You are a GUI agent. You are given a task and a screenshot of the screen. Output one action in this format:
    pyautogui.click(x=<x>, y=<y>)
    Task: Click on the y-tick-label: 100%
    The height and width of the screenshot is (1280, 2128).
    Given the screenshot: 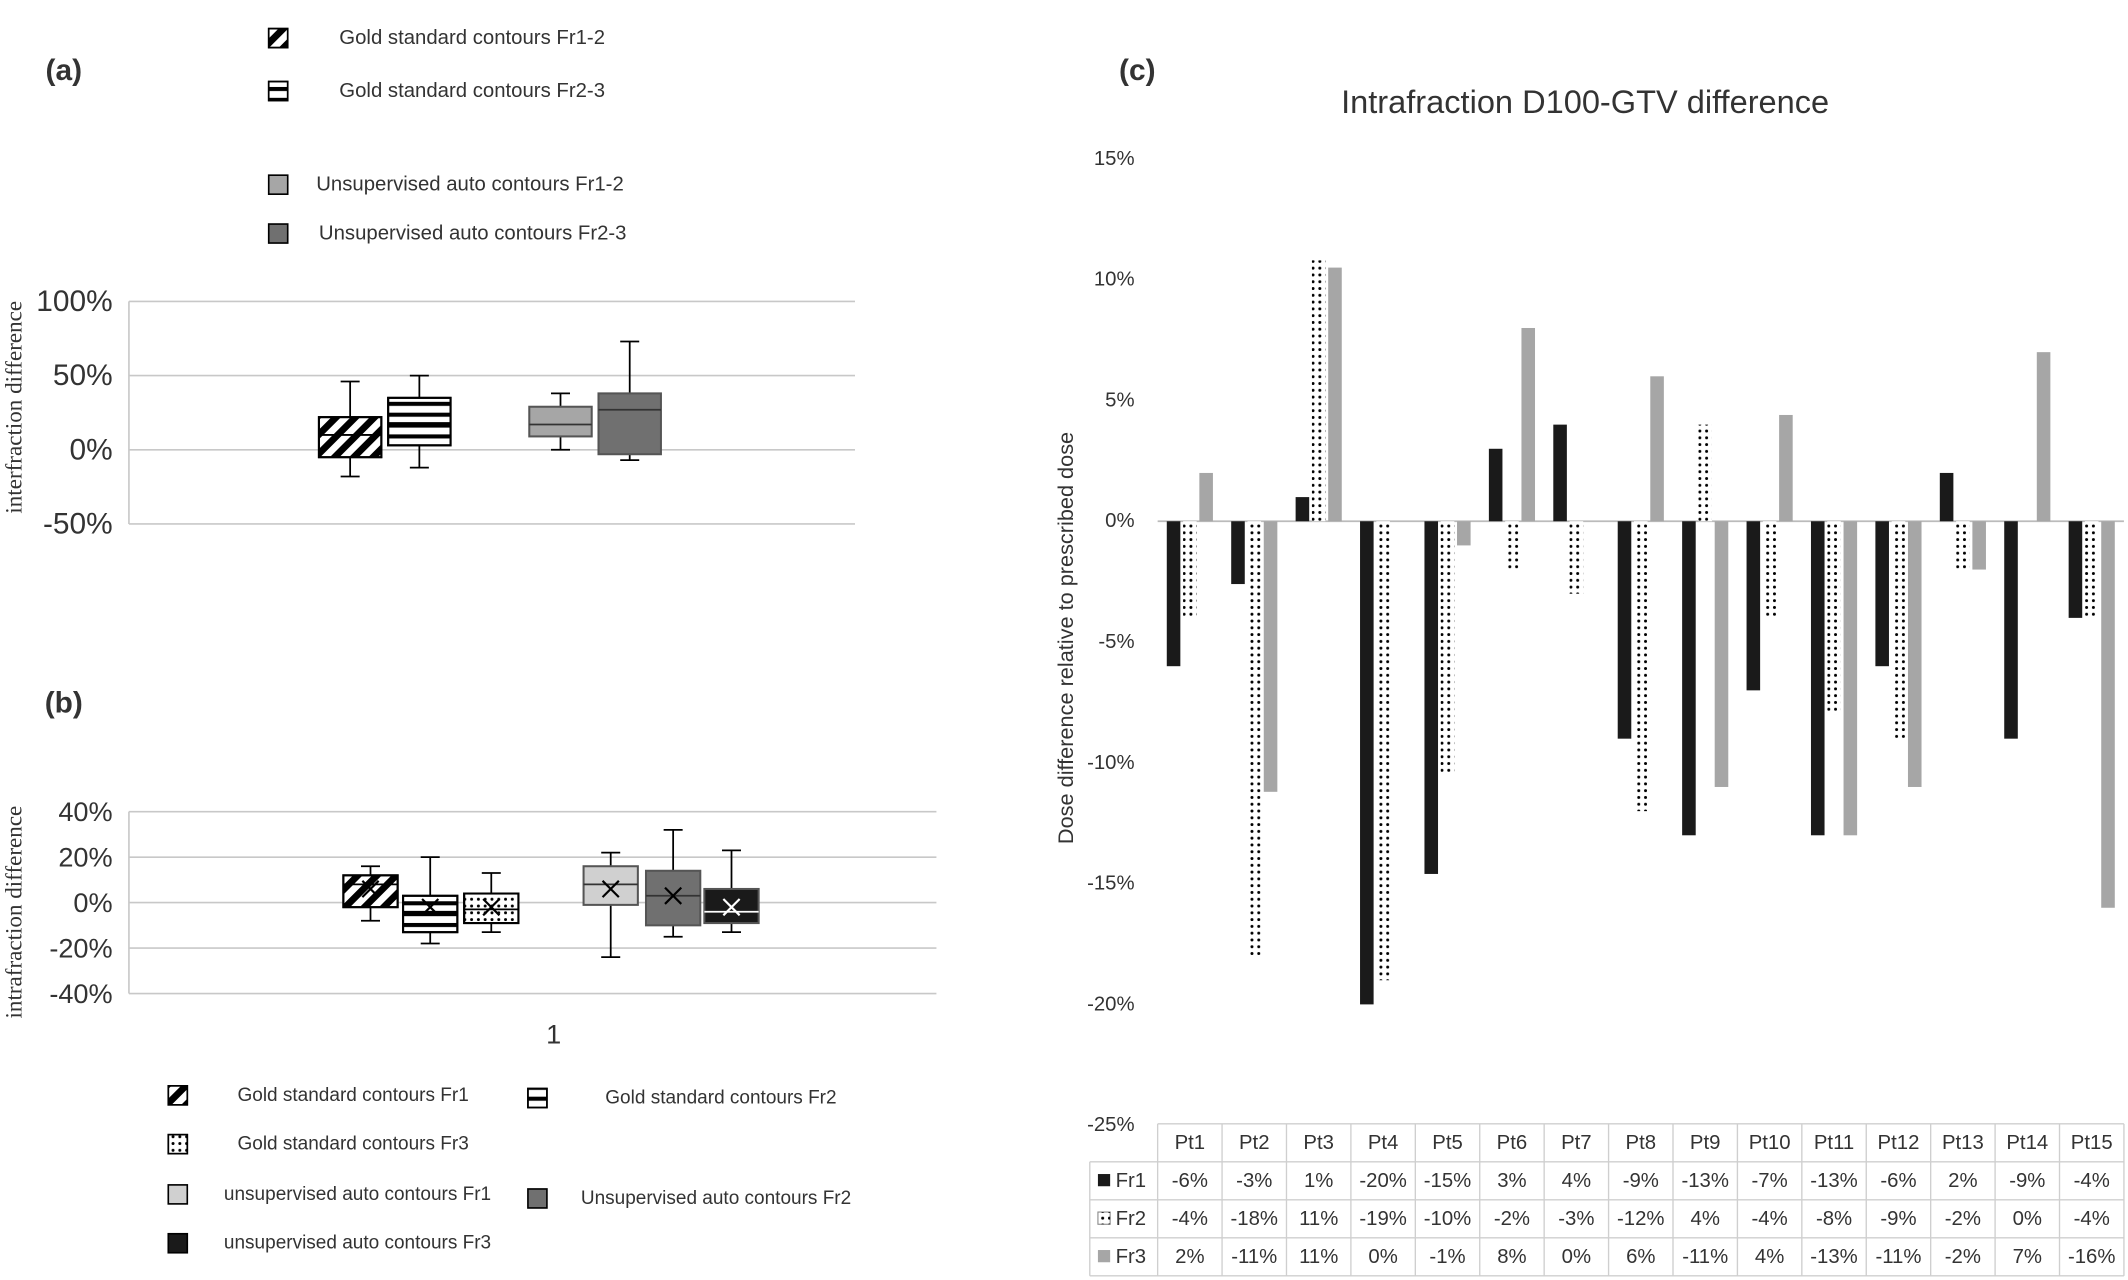 What is the action you would take?
    pyautogui.click(x=74, y=301)
    